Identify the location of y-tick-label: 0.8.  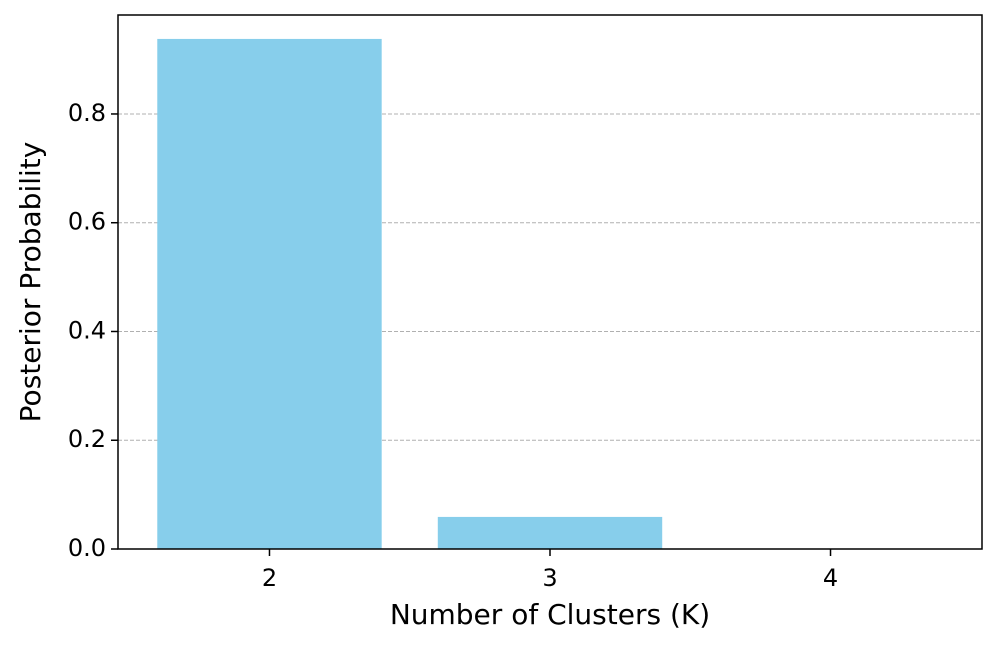
(87, 113).